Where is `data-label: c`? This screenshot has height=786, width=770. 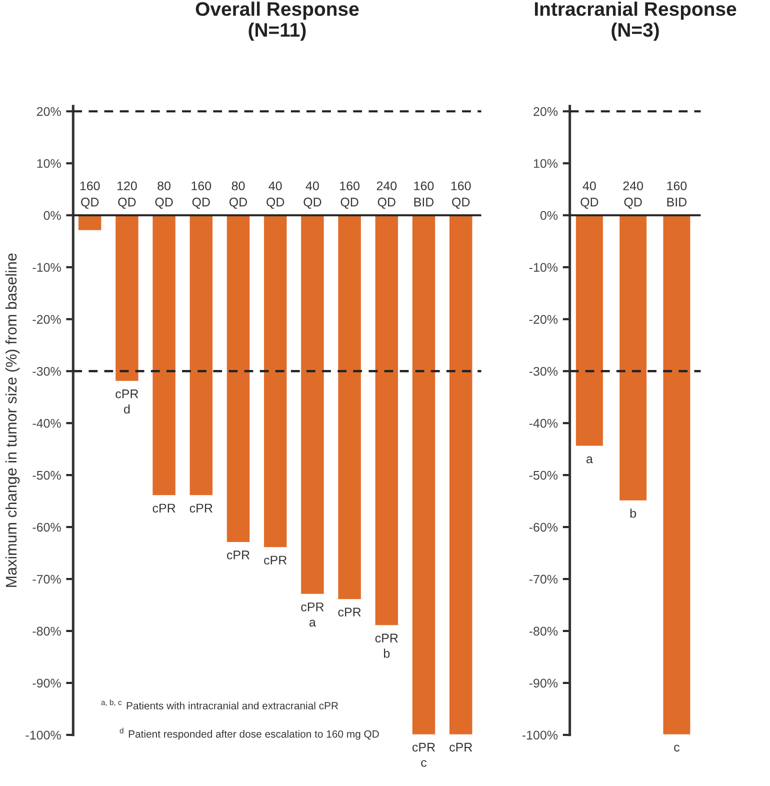
data-label: c is located at coordinates (677, 748).